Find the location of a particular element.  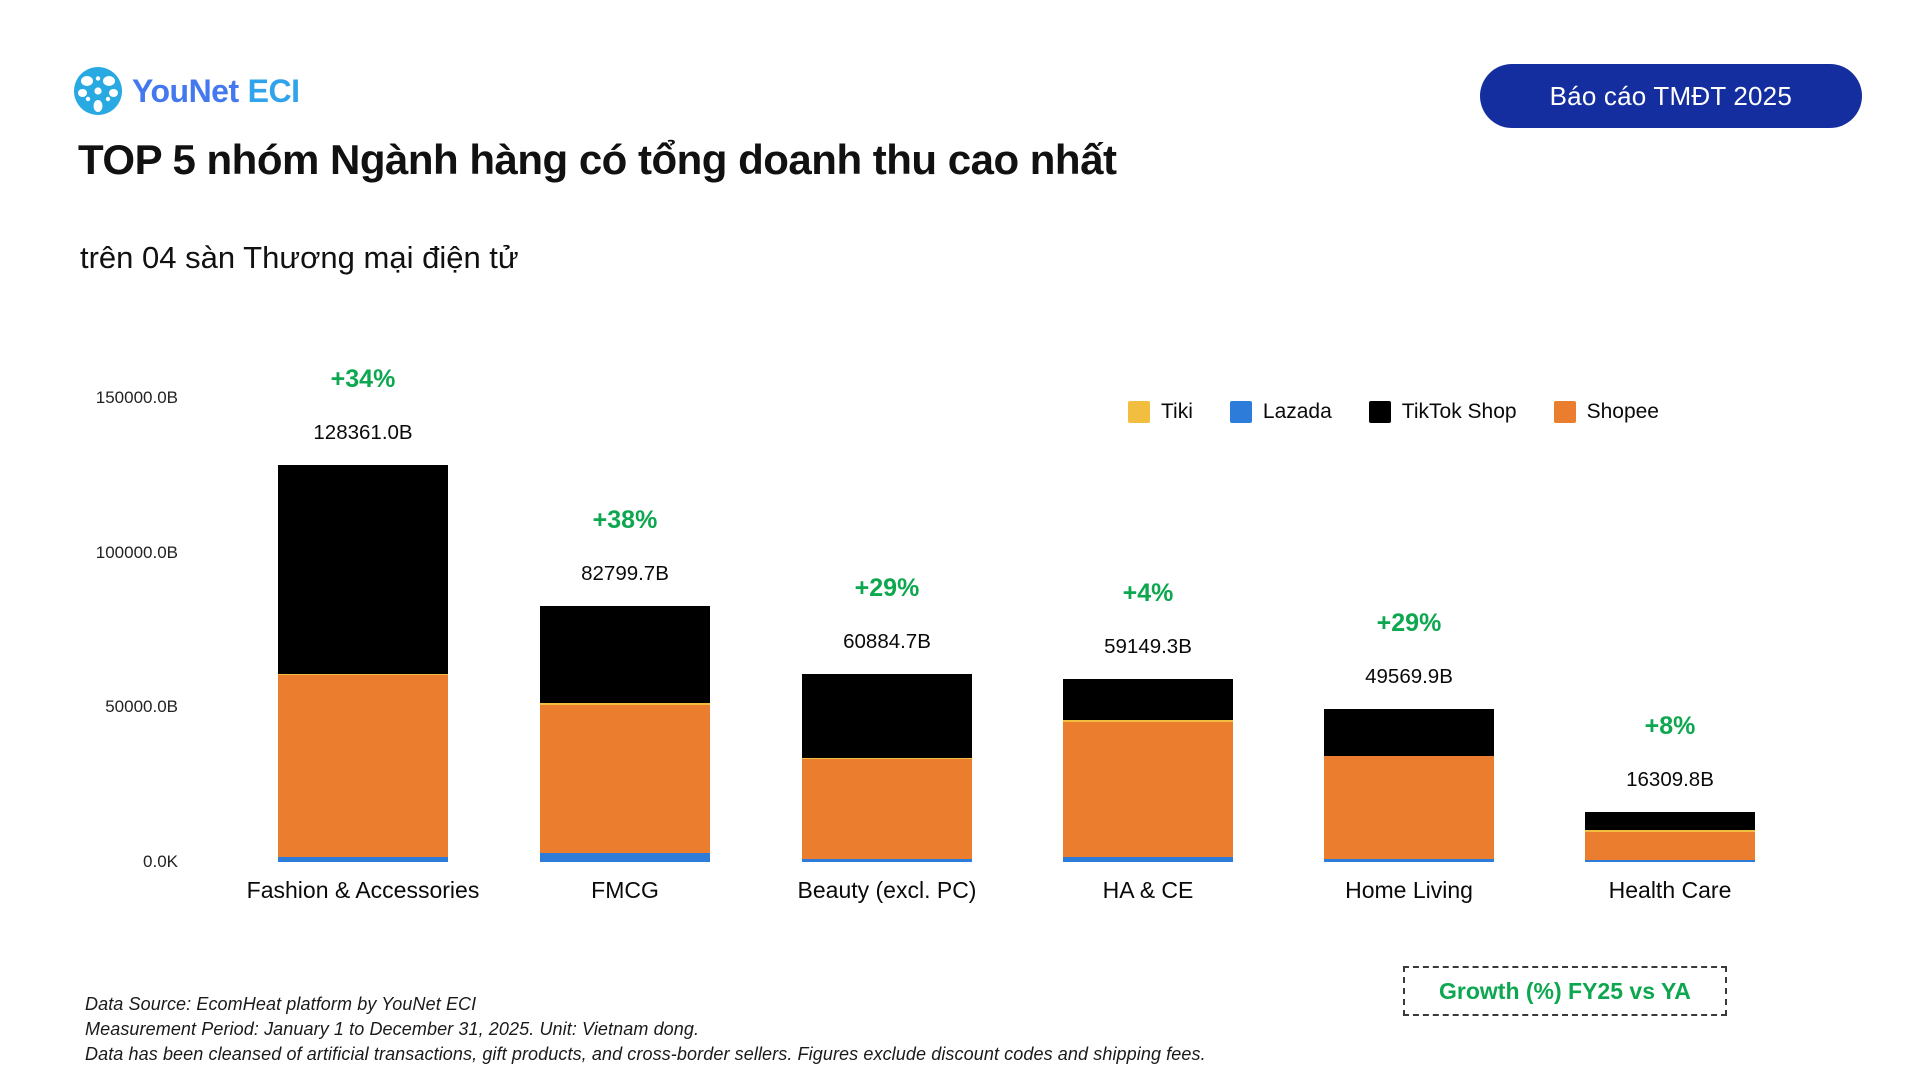

y-axis-tick-label: 0.0K is located at coordinates (160, 861).